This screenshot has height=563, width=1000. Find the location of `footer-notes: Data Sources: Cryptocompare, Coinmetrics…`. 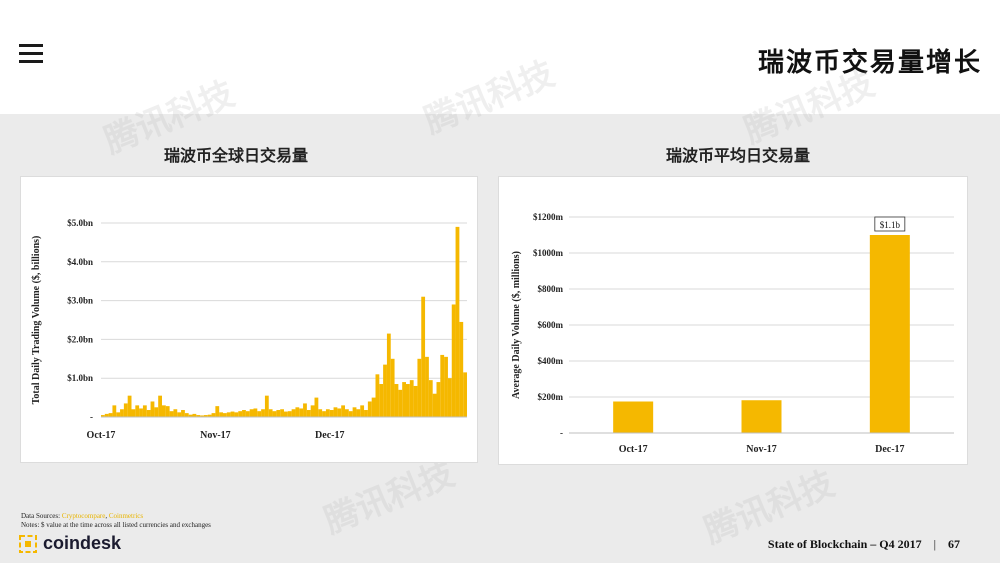

footer-notes: Data Sources: Cryptocompare, Coinmetrics… is located at coordinates (116, 521).